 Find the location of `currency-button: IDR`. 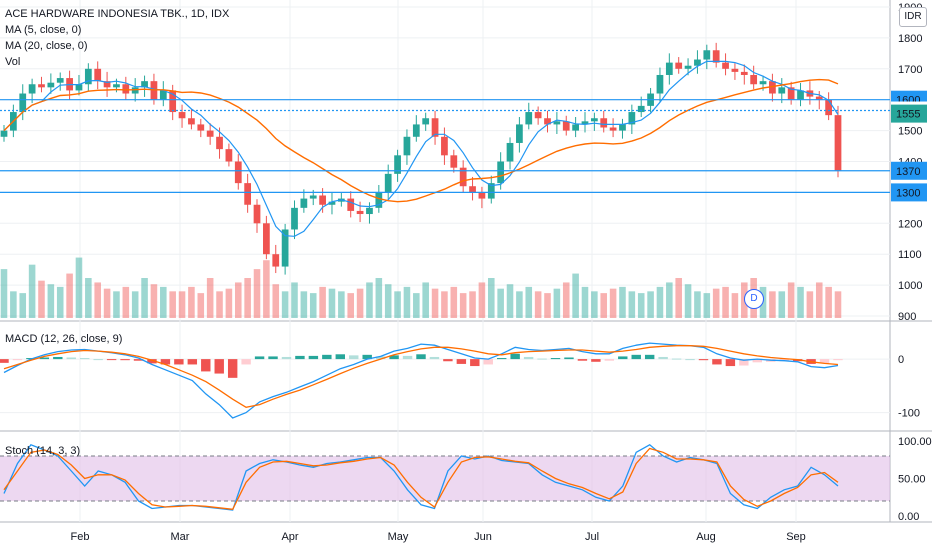

currency-button: IDR is located at coordinates (913, 17).